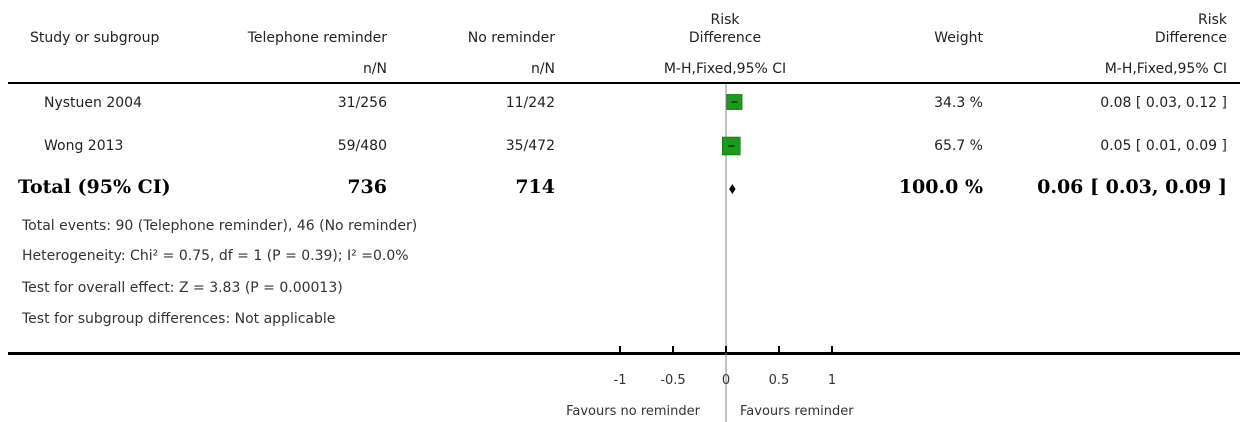 The height and width of the screenshot is (422, 1241). Describe the element at coordinates (95, 38) in the screenshot. I see `header-study: Study or subgroup` at that location.